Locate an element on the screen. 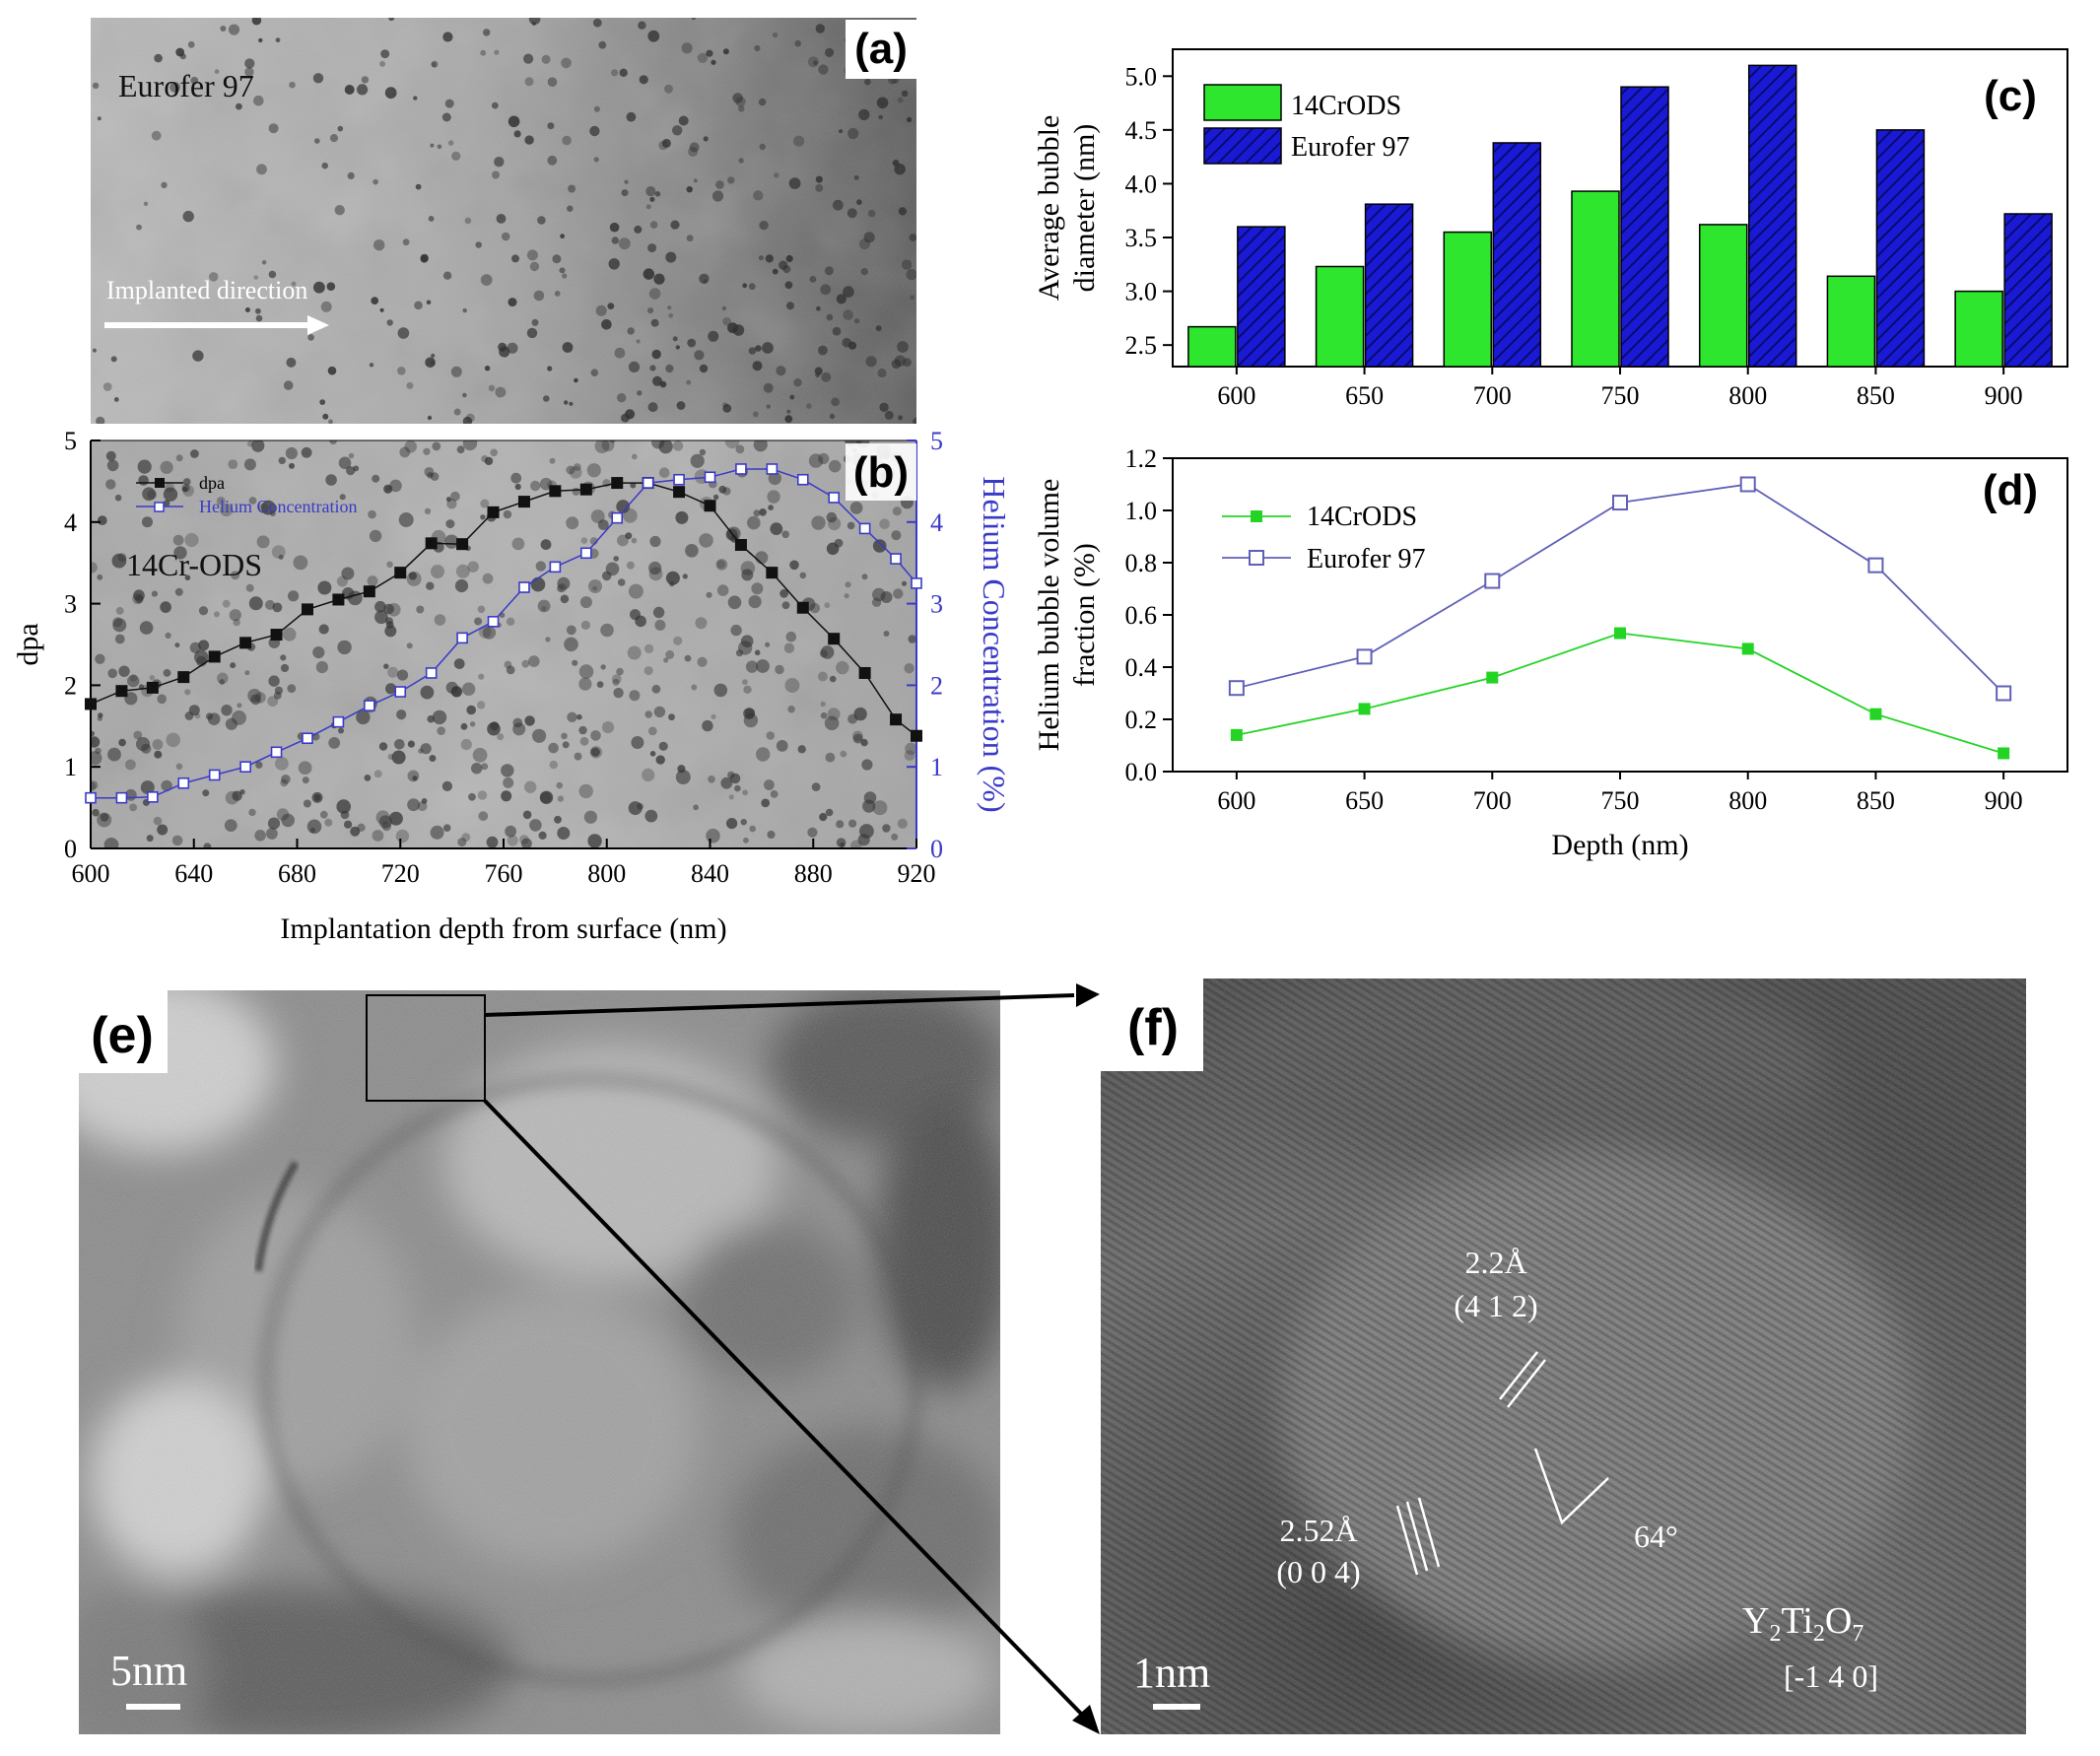  b-y-tick-label: 0 is located at coordinates (70, 849).